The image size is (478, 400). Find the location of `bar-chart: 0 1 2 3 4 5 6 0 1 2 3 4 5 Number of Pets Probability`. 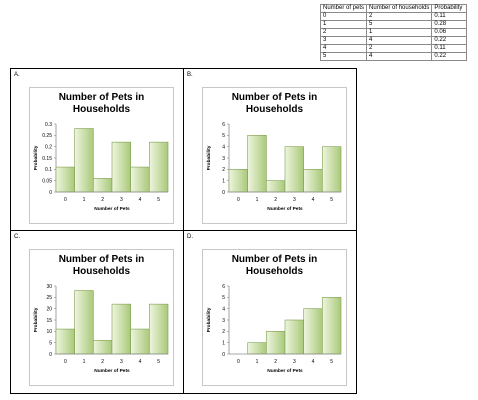

bar-chart: 0 1 2 3 4 5 6 0 1 2 3 4 5 Number of Pets Probability is located at coordinates (274, 167).